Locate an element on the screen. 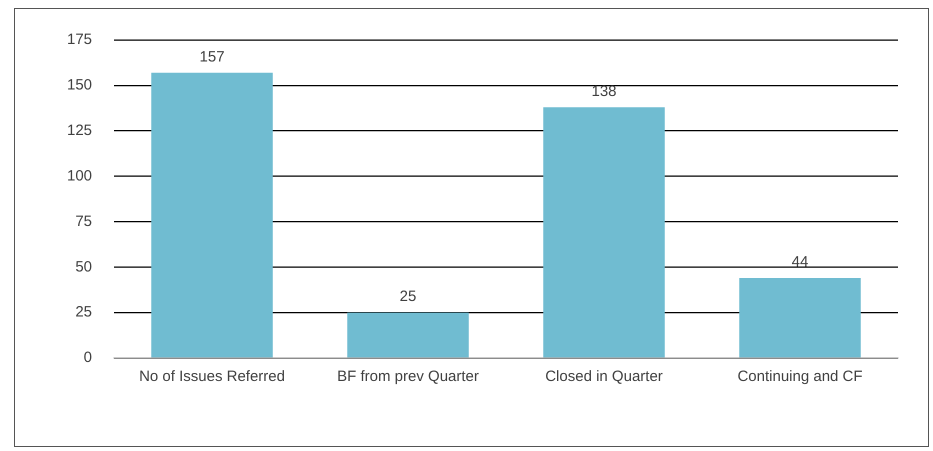  x-tick-label: Closed in Quarter is located at coordinates (604, 377).